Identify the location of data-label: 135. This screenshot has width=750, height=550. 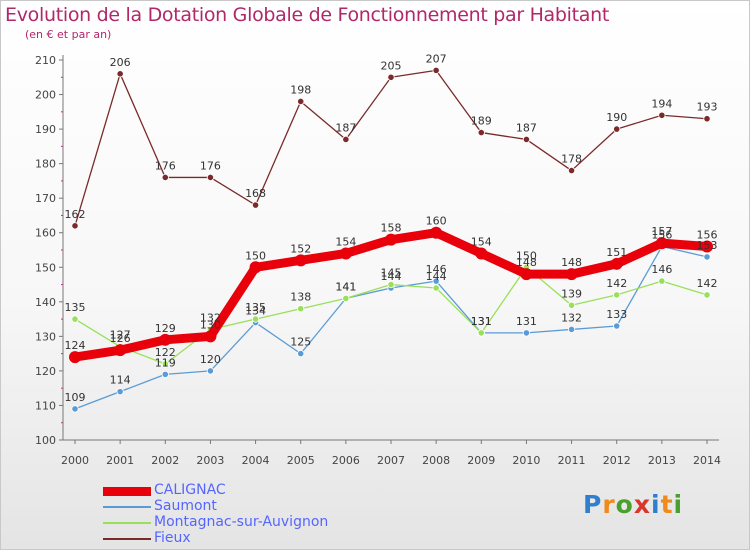
(255, 307).